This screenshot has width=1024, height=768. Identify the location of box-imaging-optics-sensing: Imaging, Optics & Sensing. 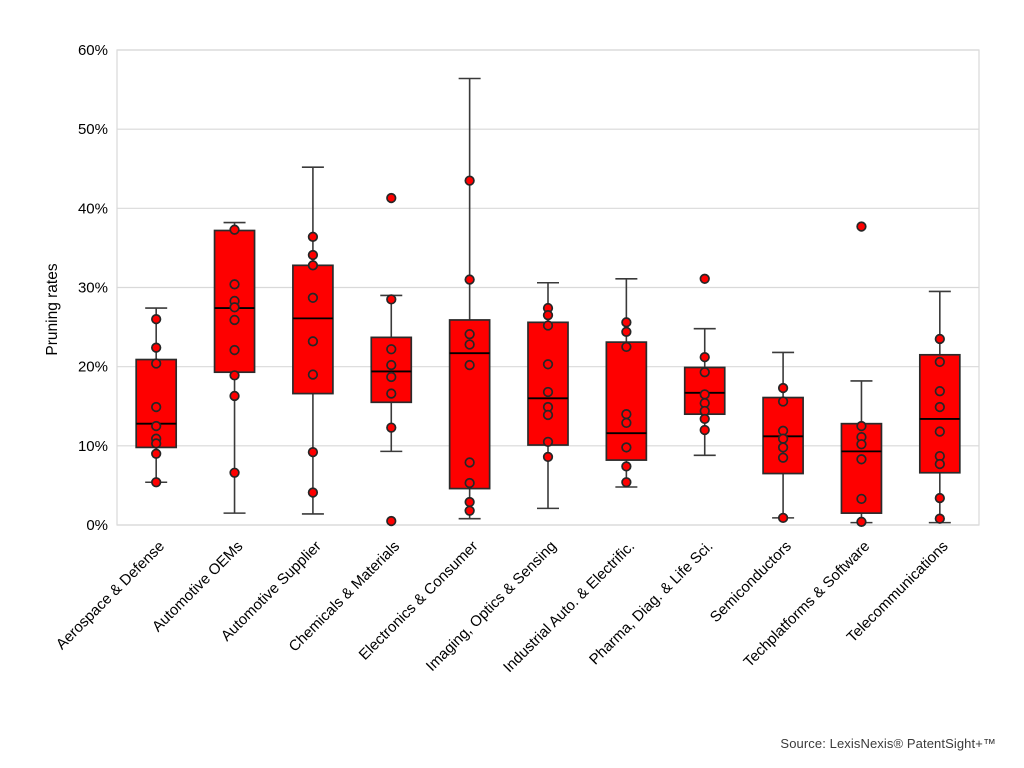
(496, 478).